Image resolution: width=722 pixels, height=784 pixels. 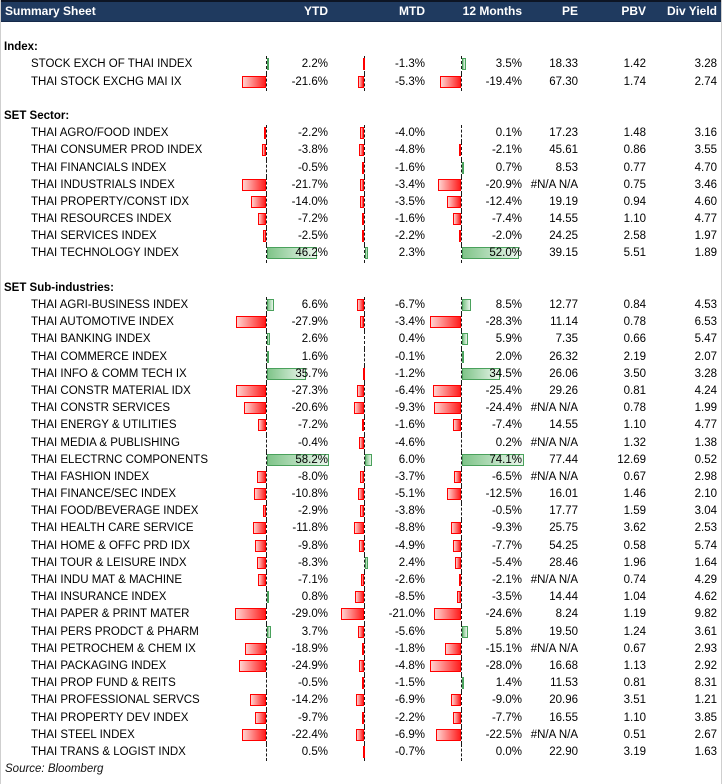 I want to click on 12m-cell: 0.7%, so click(x=476, y=168).